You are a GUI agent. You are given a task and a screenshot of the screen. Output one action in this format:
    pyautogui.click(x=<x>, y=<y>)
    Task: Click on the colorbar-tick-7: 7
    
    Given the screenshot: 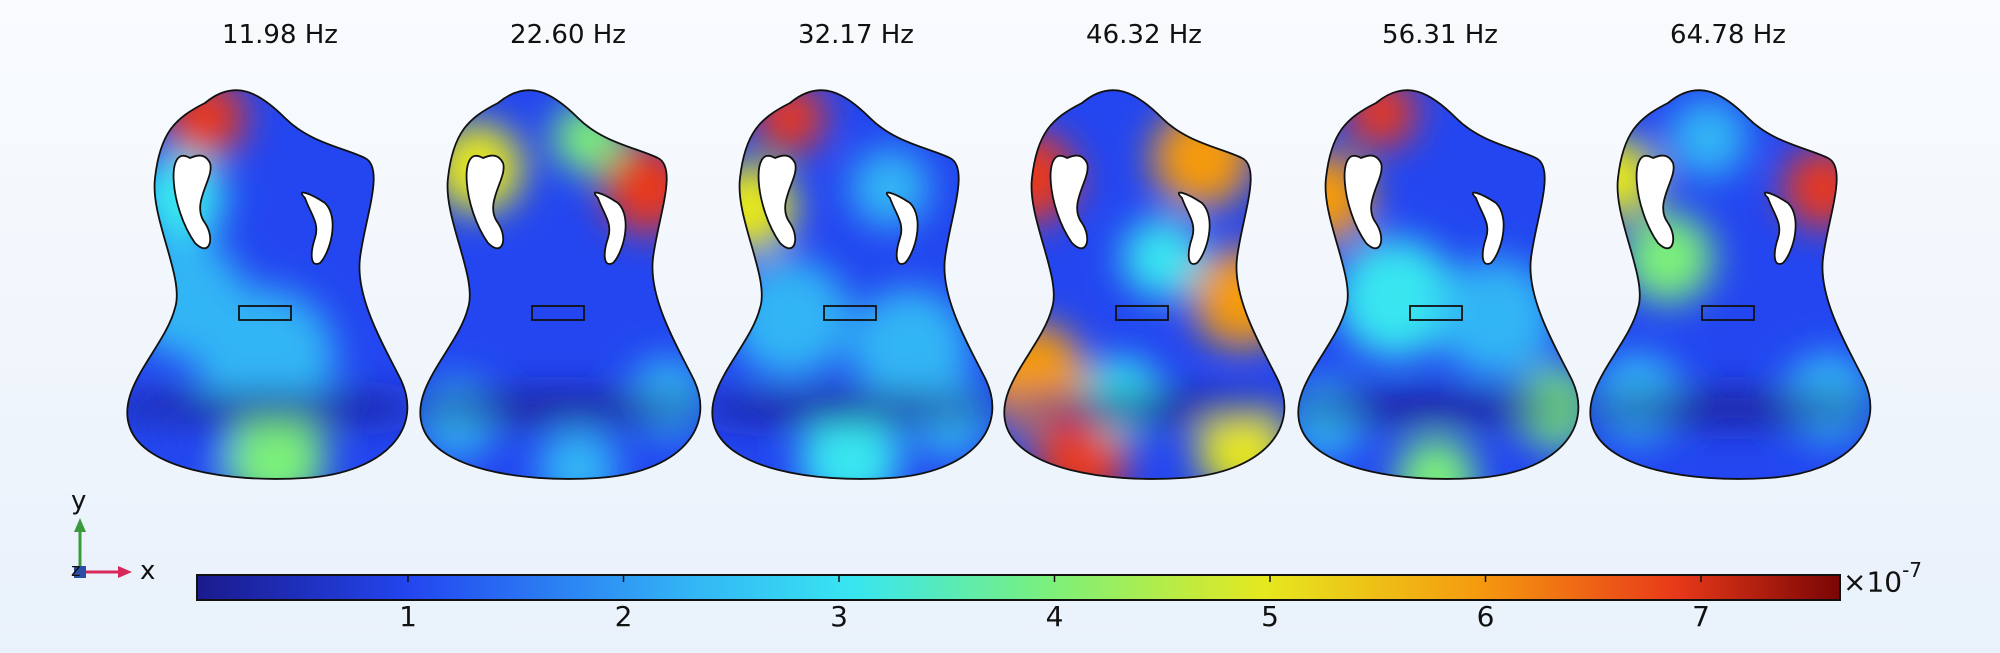 What is the action you would take?
    pyautogui.click(x=1701, y=616)
    